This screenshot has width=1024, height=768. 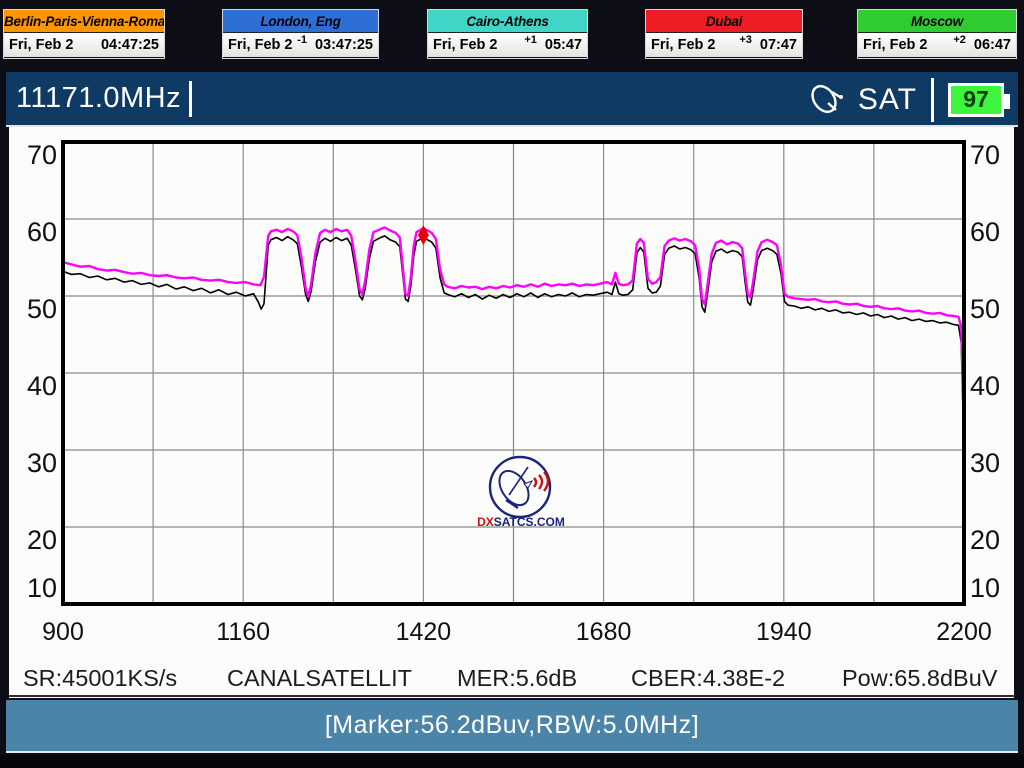 I want to click on clock-time: 05:47, so click(x=563, y=45).